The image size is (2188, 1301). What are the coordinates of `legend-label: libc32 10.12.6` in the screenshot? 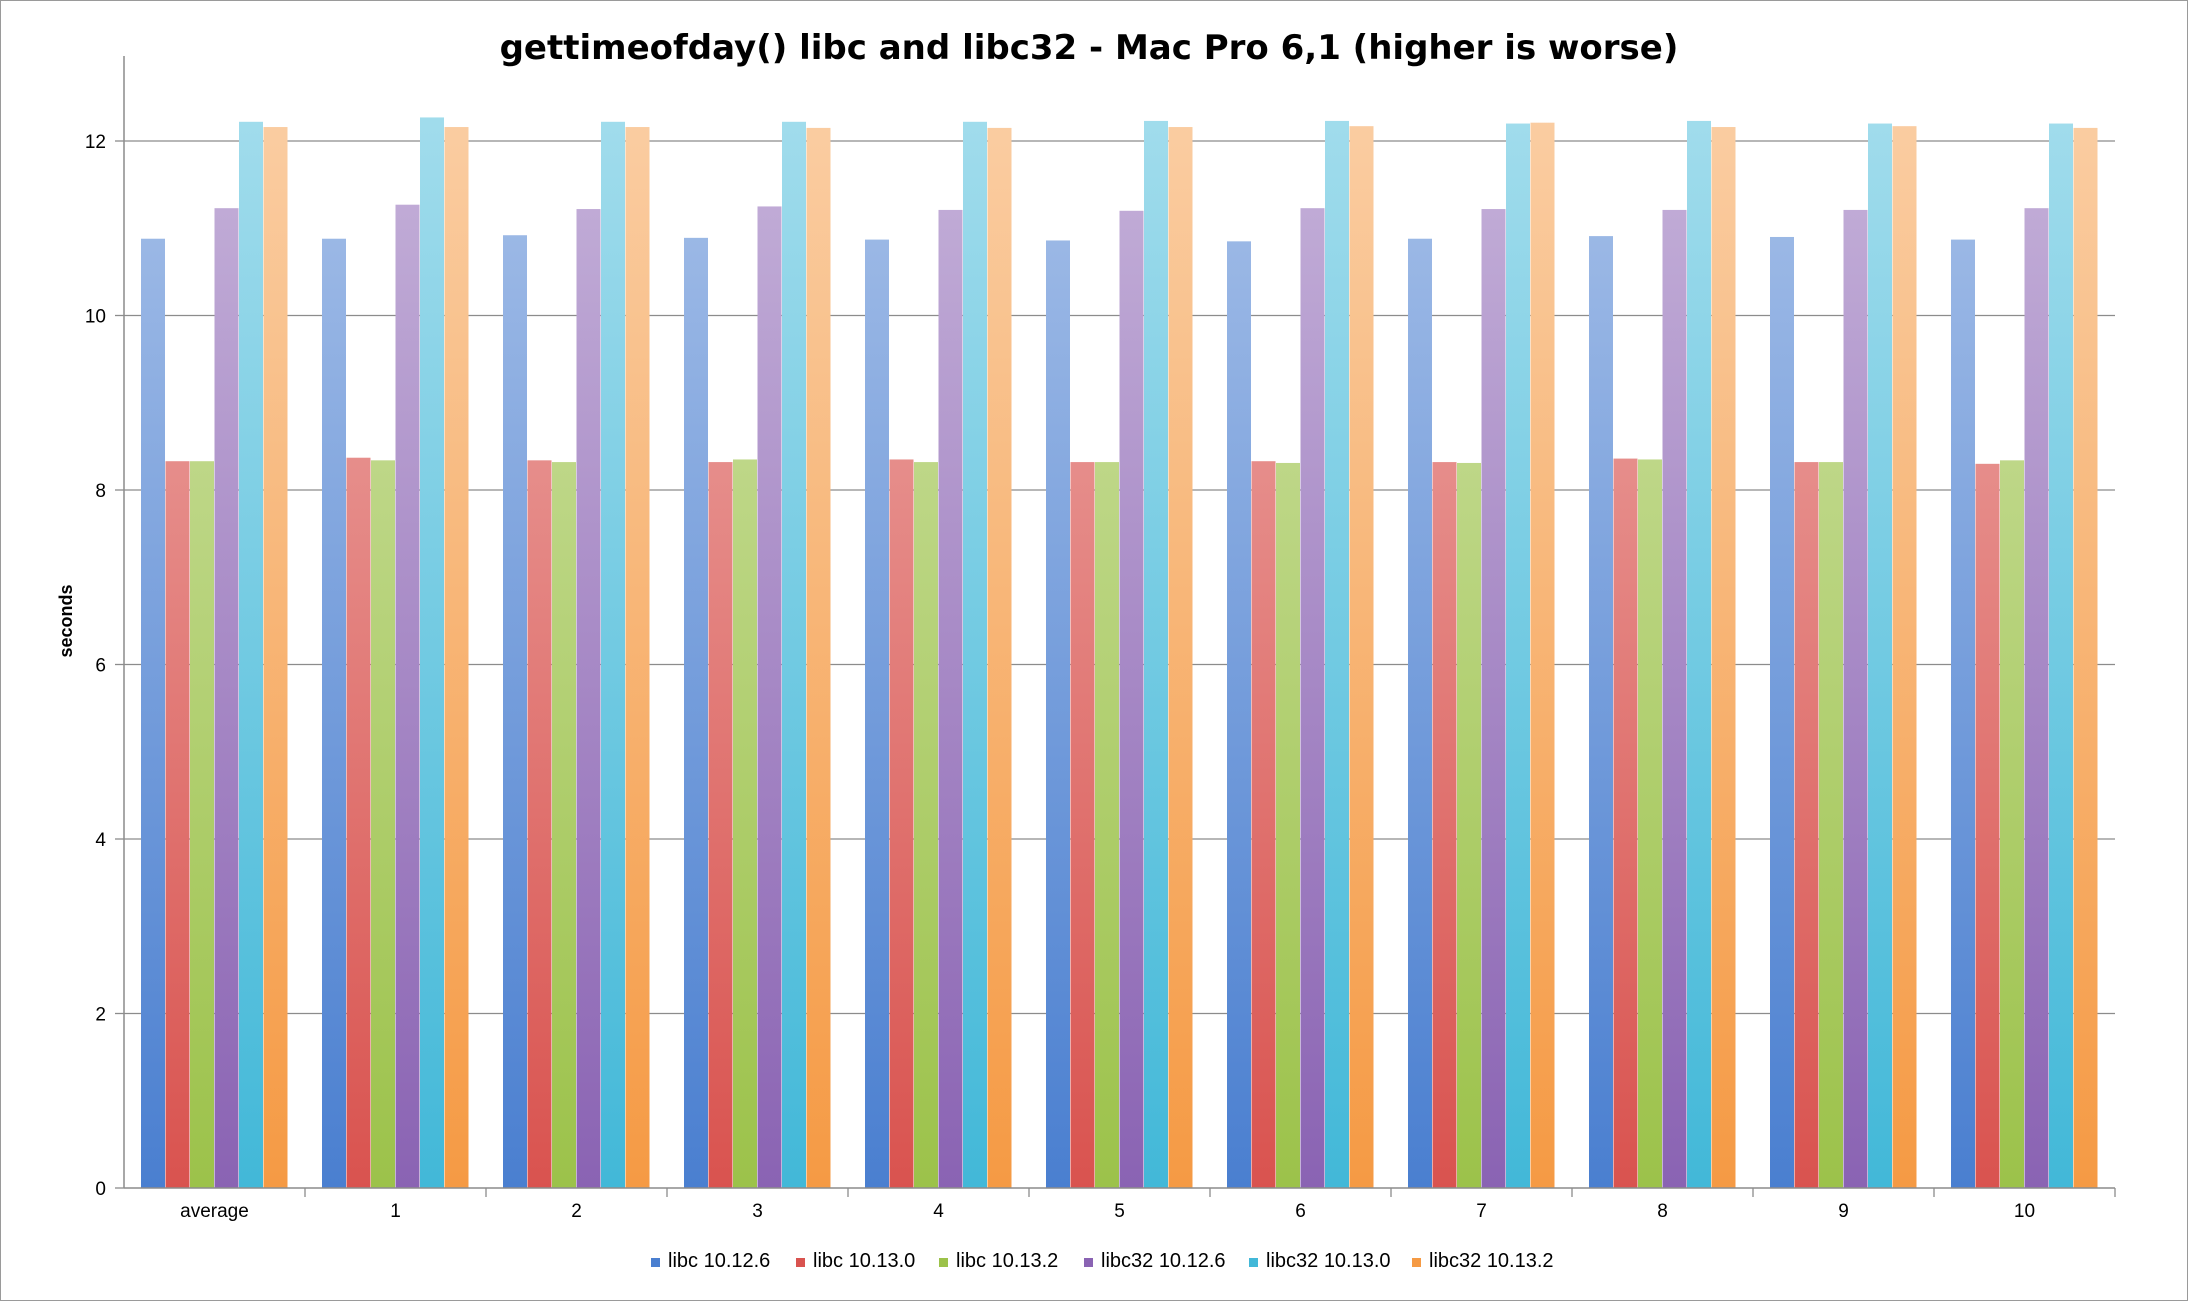 It's located at (1163, 1261).